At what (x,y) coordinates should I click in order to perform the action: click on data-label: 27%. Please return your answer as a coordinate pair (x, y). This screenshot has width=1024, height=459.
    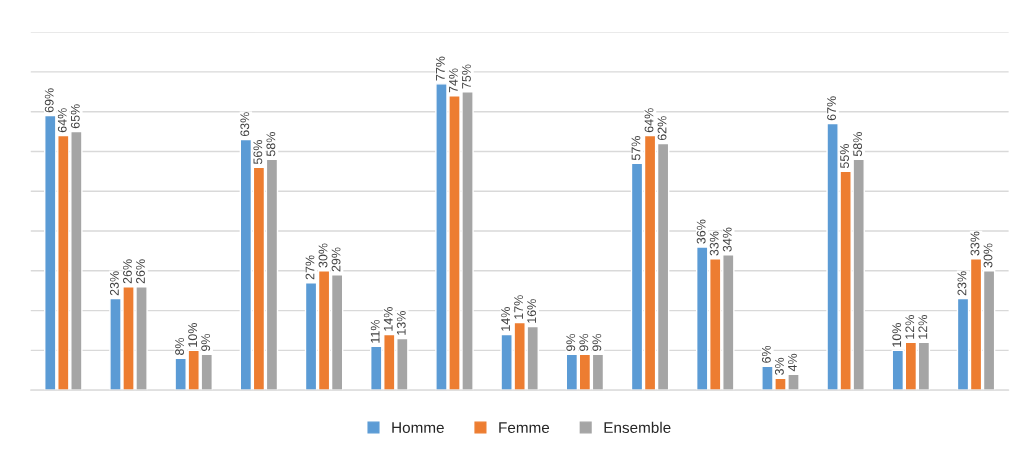
    Looking at the image, I should click on (310, 267).